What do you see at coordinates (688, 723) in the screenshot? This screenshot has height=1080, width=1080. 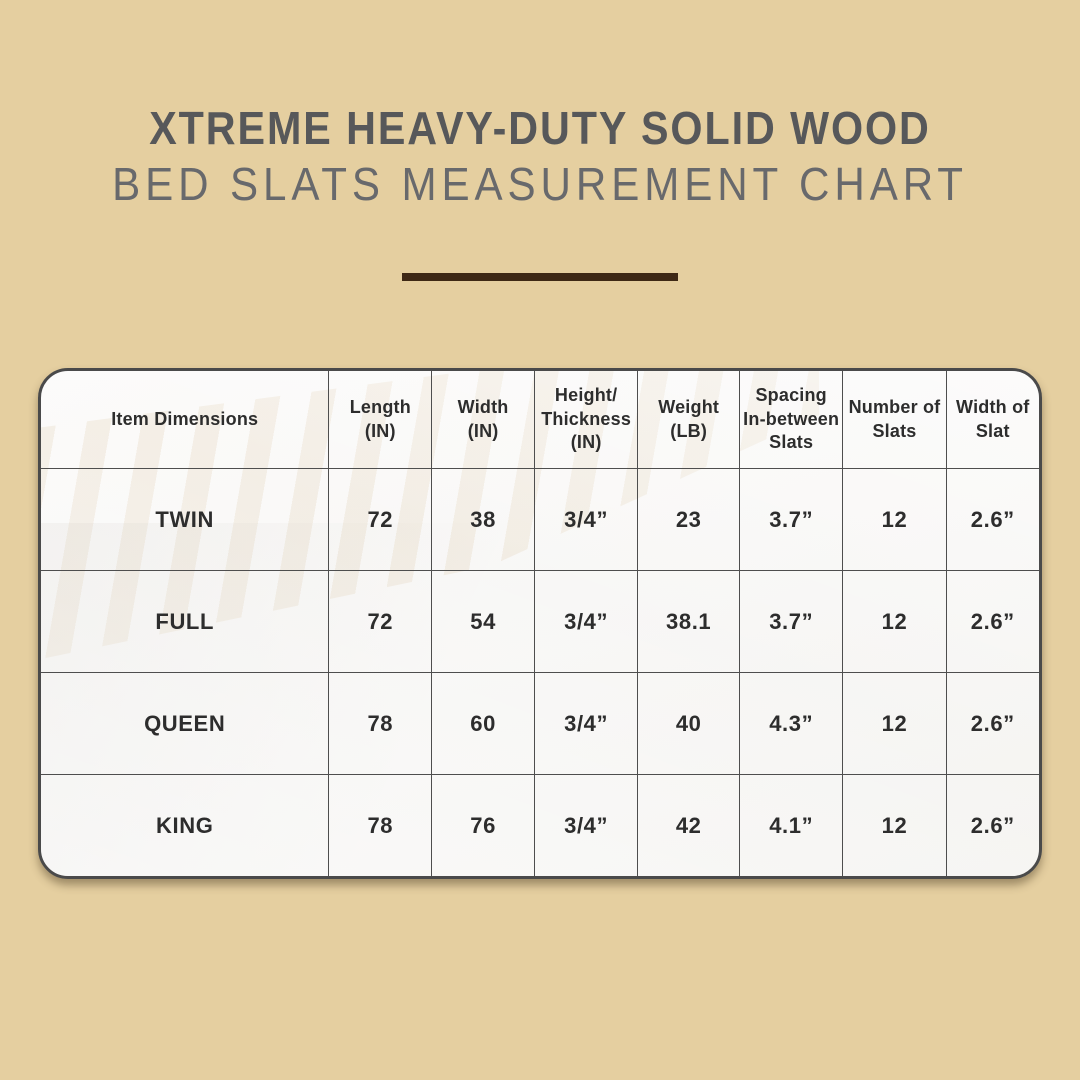 I see `data-cell: 40` at bounding box center [688, 723].